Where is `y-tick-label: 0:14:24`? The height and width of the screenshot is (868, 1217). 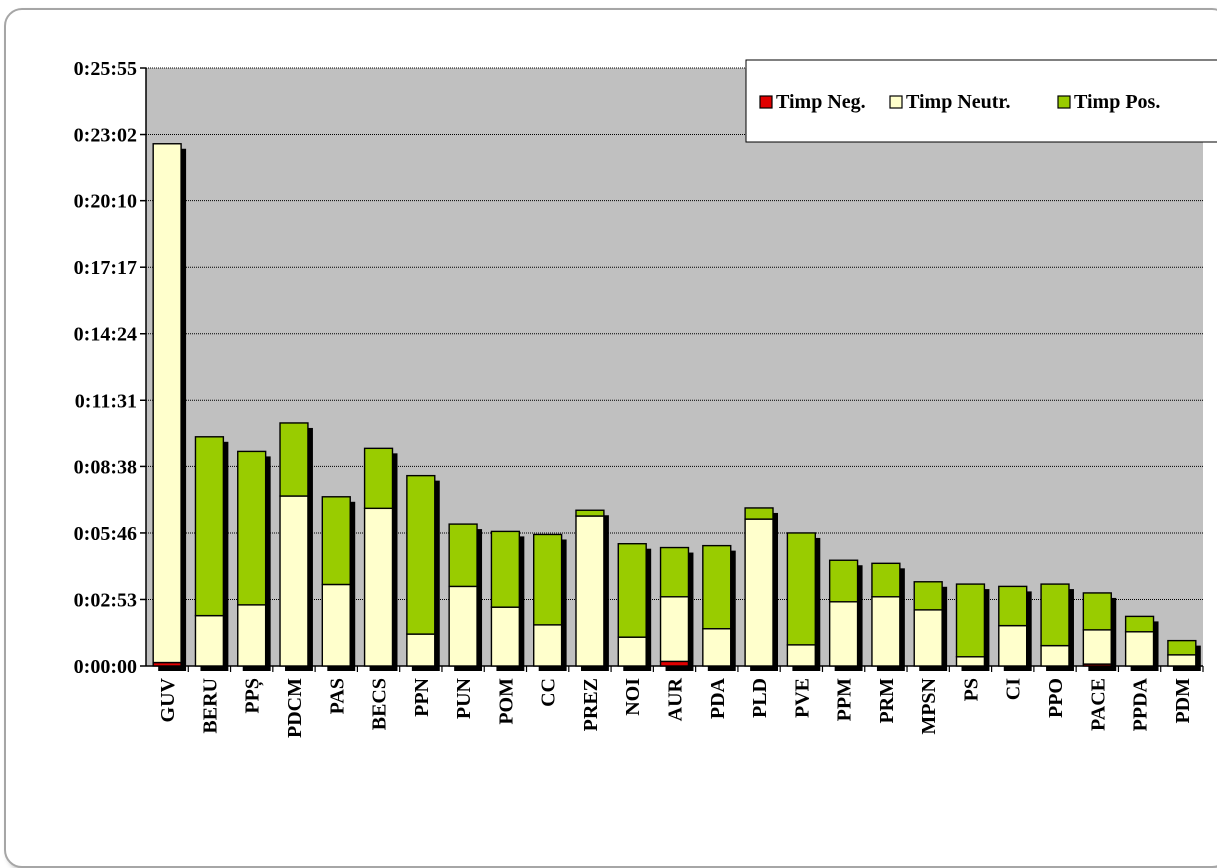 y-tick-label: 0:14:24 is located at coordinates (105, 335).